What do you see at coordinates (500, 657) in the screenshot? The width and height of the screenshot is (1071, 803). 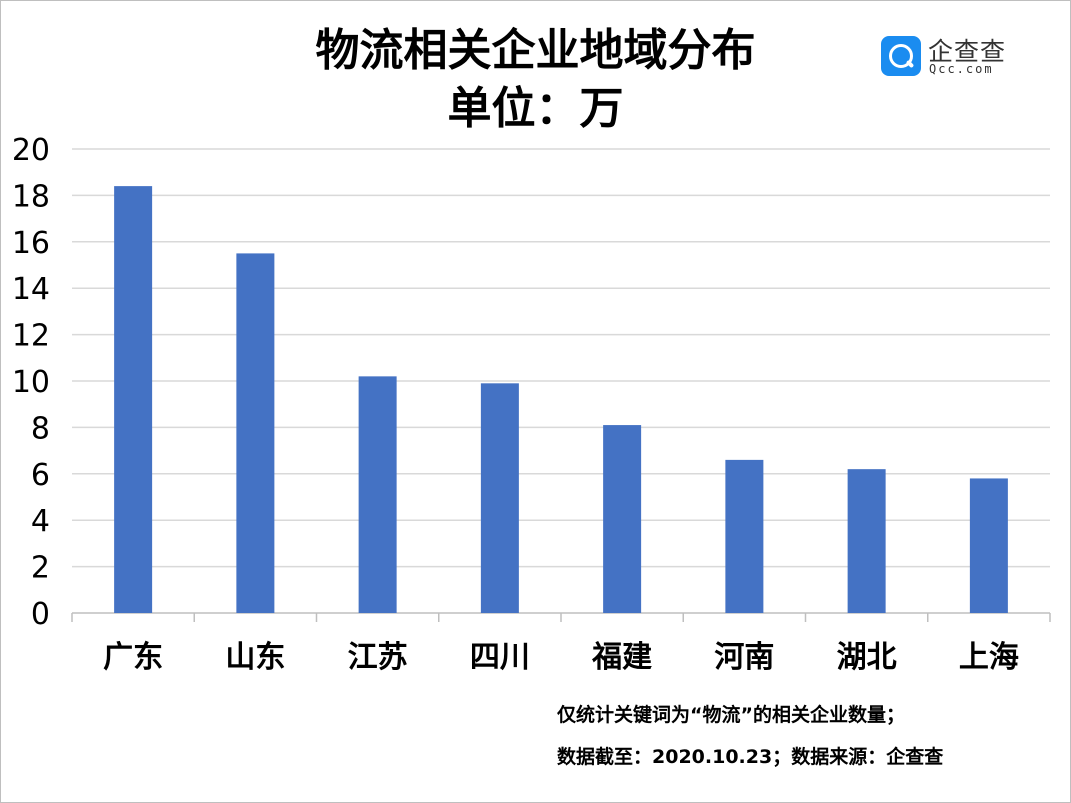 I see `x-tick-label: 四川` at bounding box center [500, 657].